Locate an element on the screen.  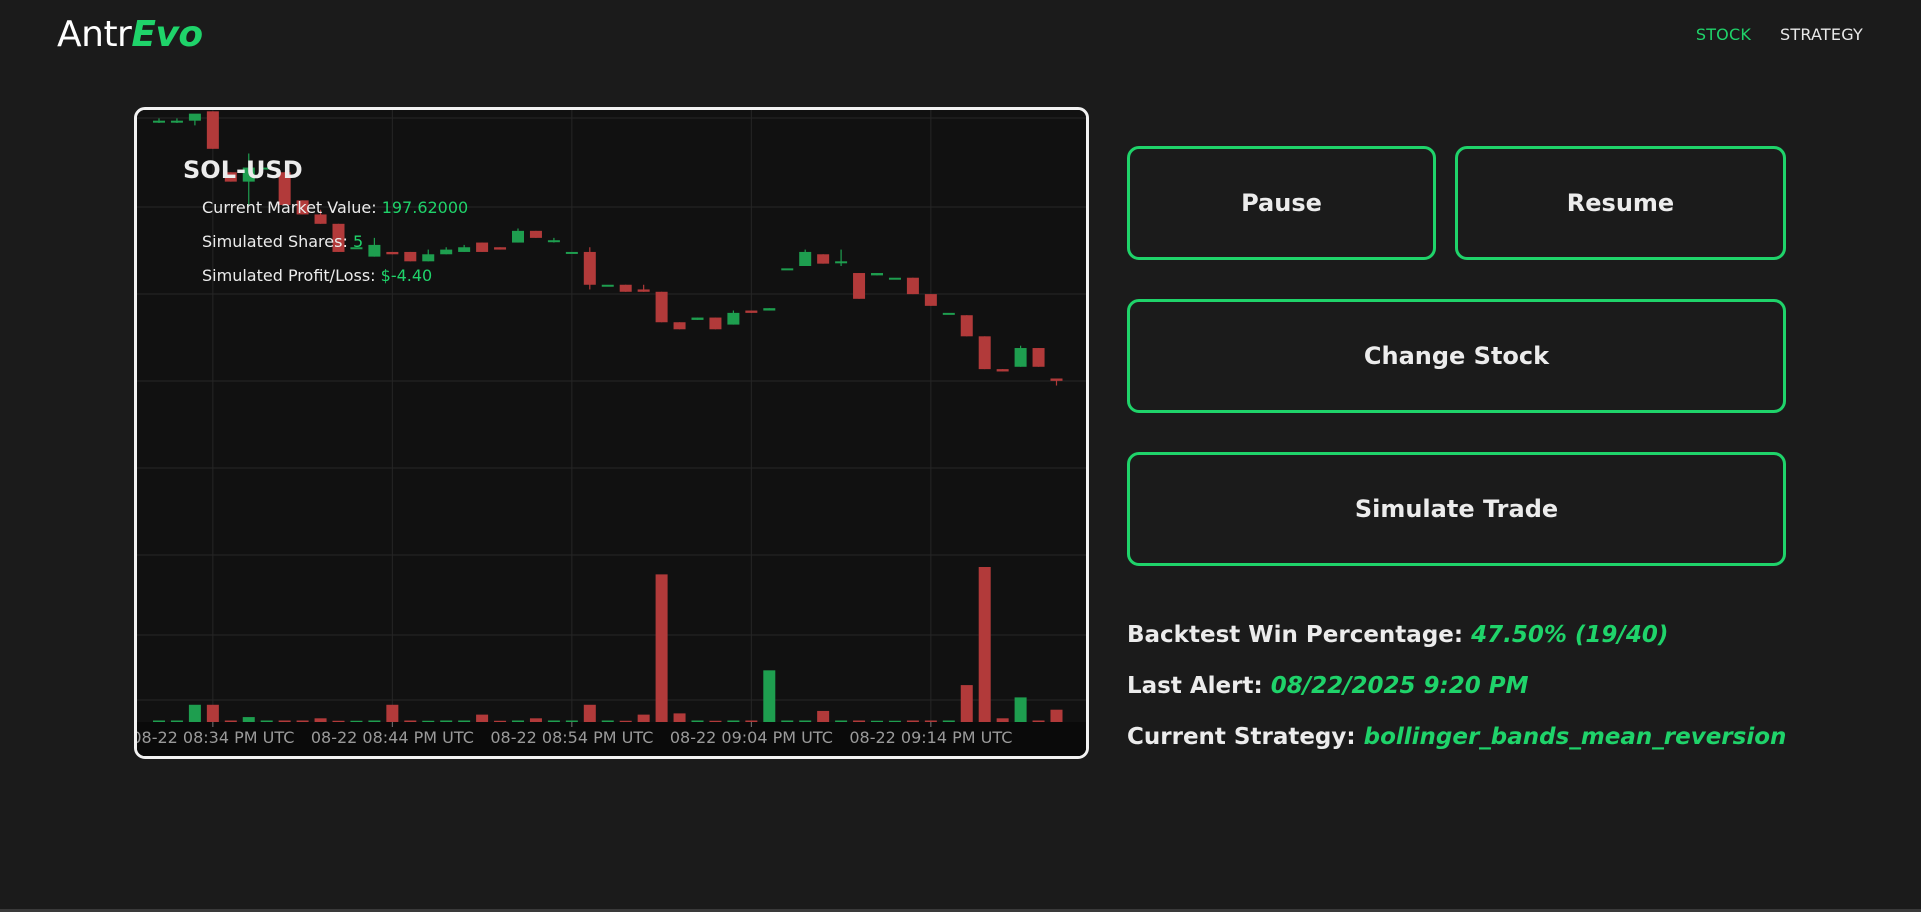
shares-label: Simulated Shares: is located at coordinates (275, 241).